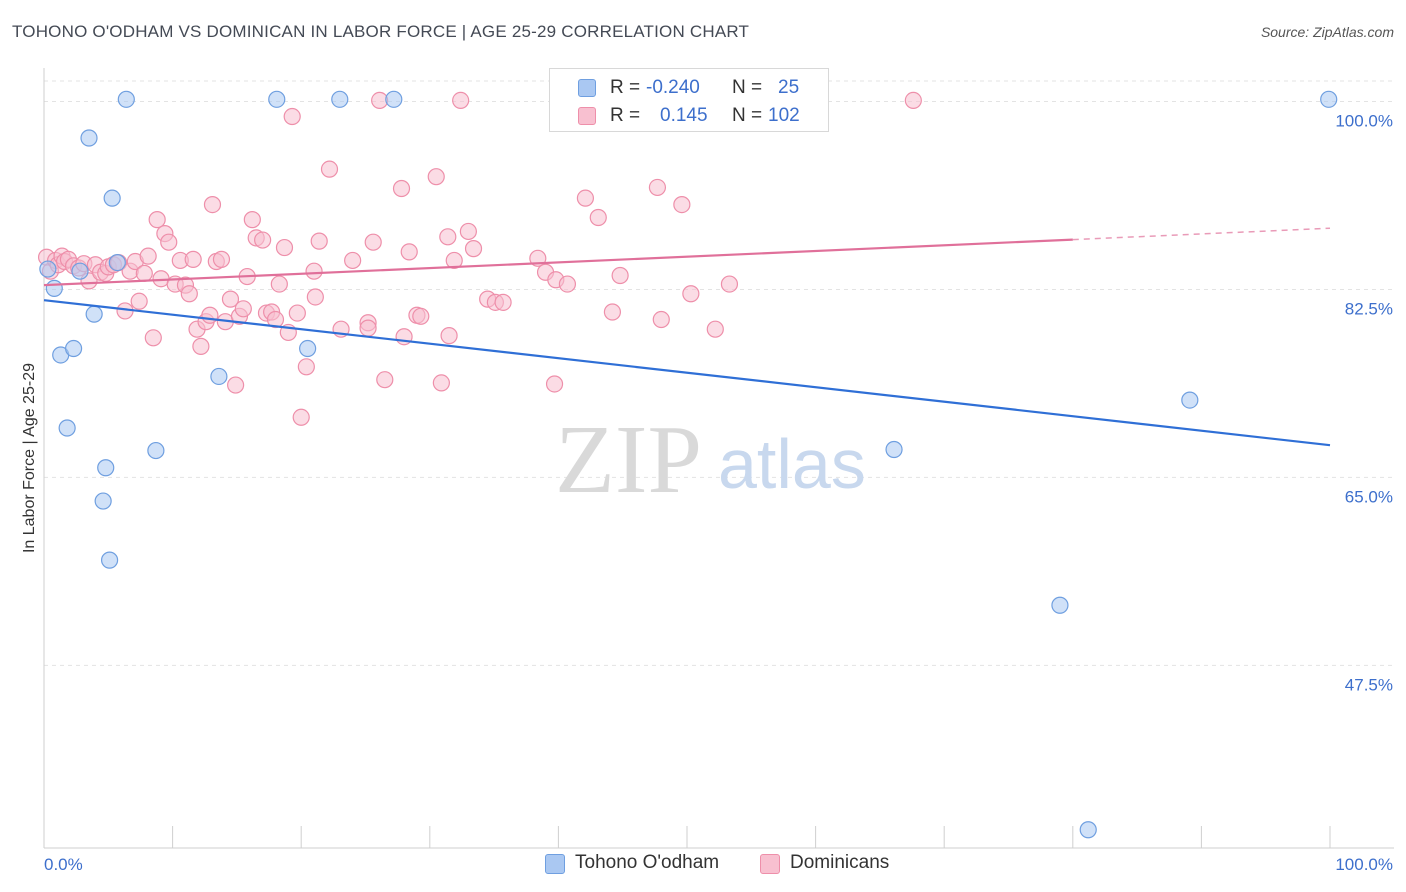 This screenshot has width=1406, height=892. What do you see at coordinates (558, 262) in the screenshot?
I see `trend-line-solid` at bounding box center [558, 262].